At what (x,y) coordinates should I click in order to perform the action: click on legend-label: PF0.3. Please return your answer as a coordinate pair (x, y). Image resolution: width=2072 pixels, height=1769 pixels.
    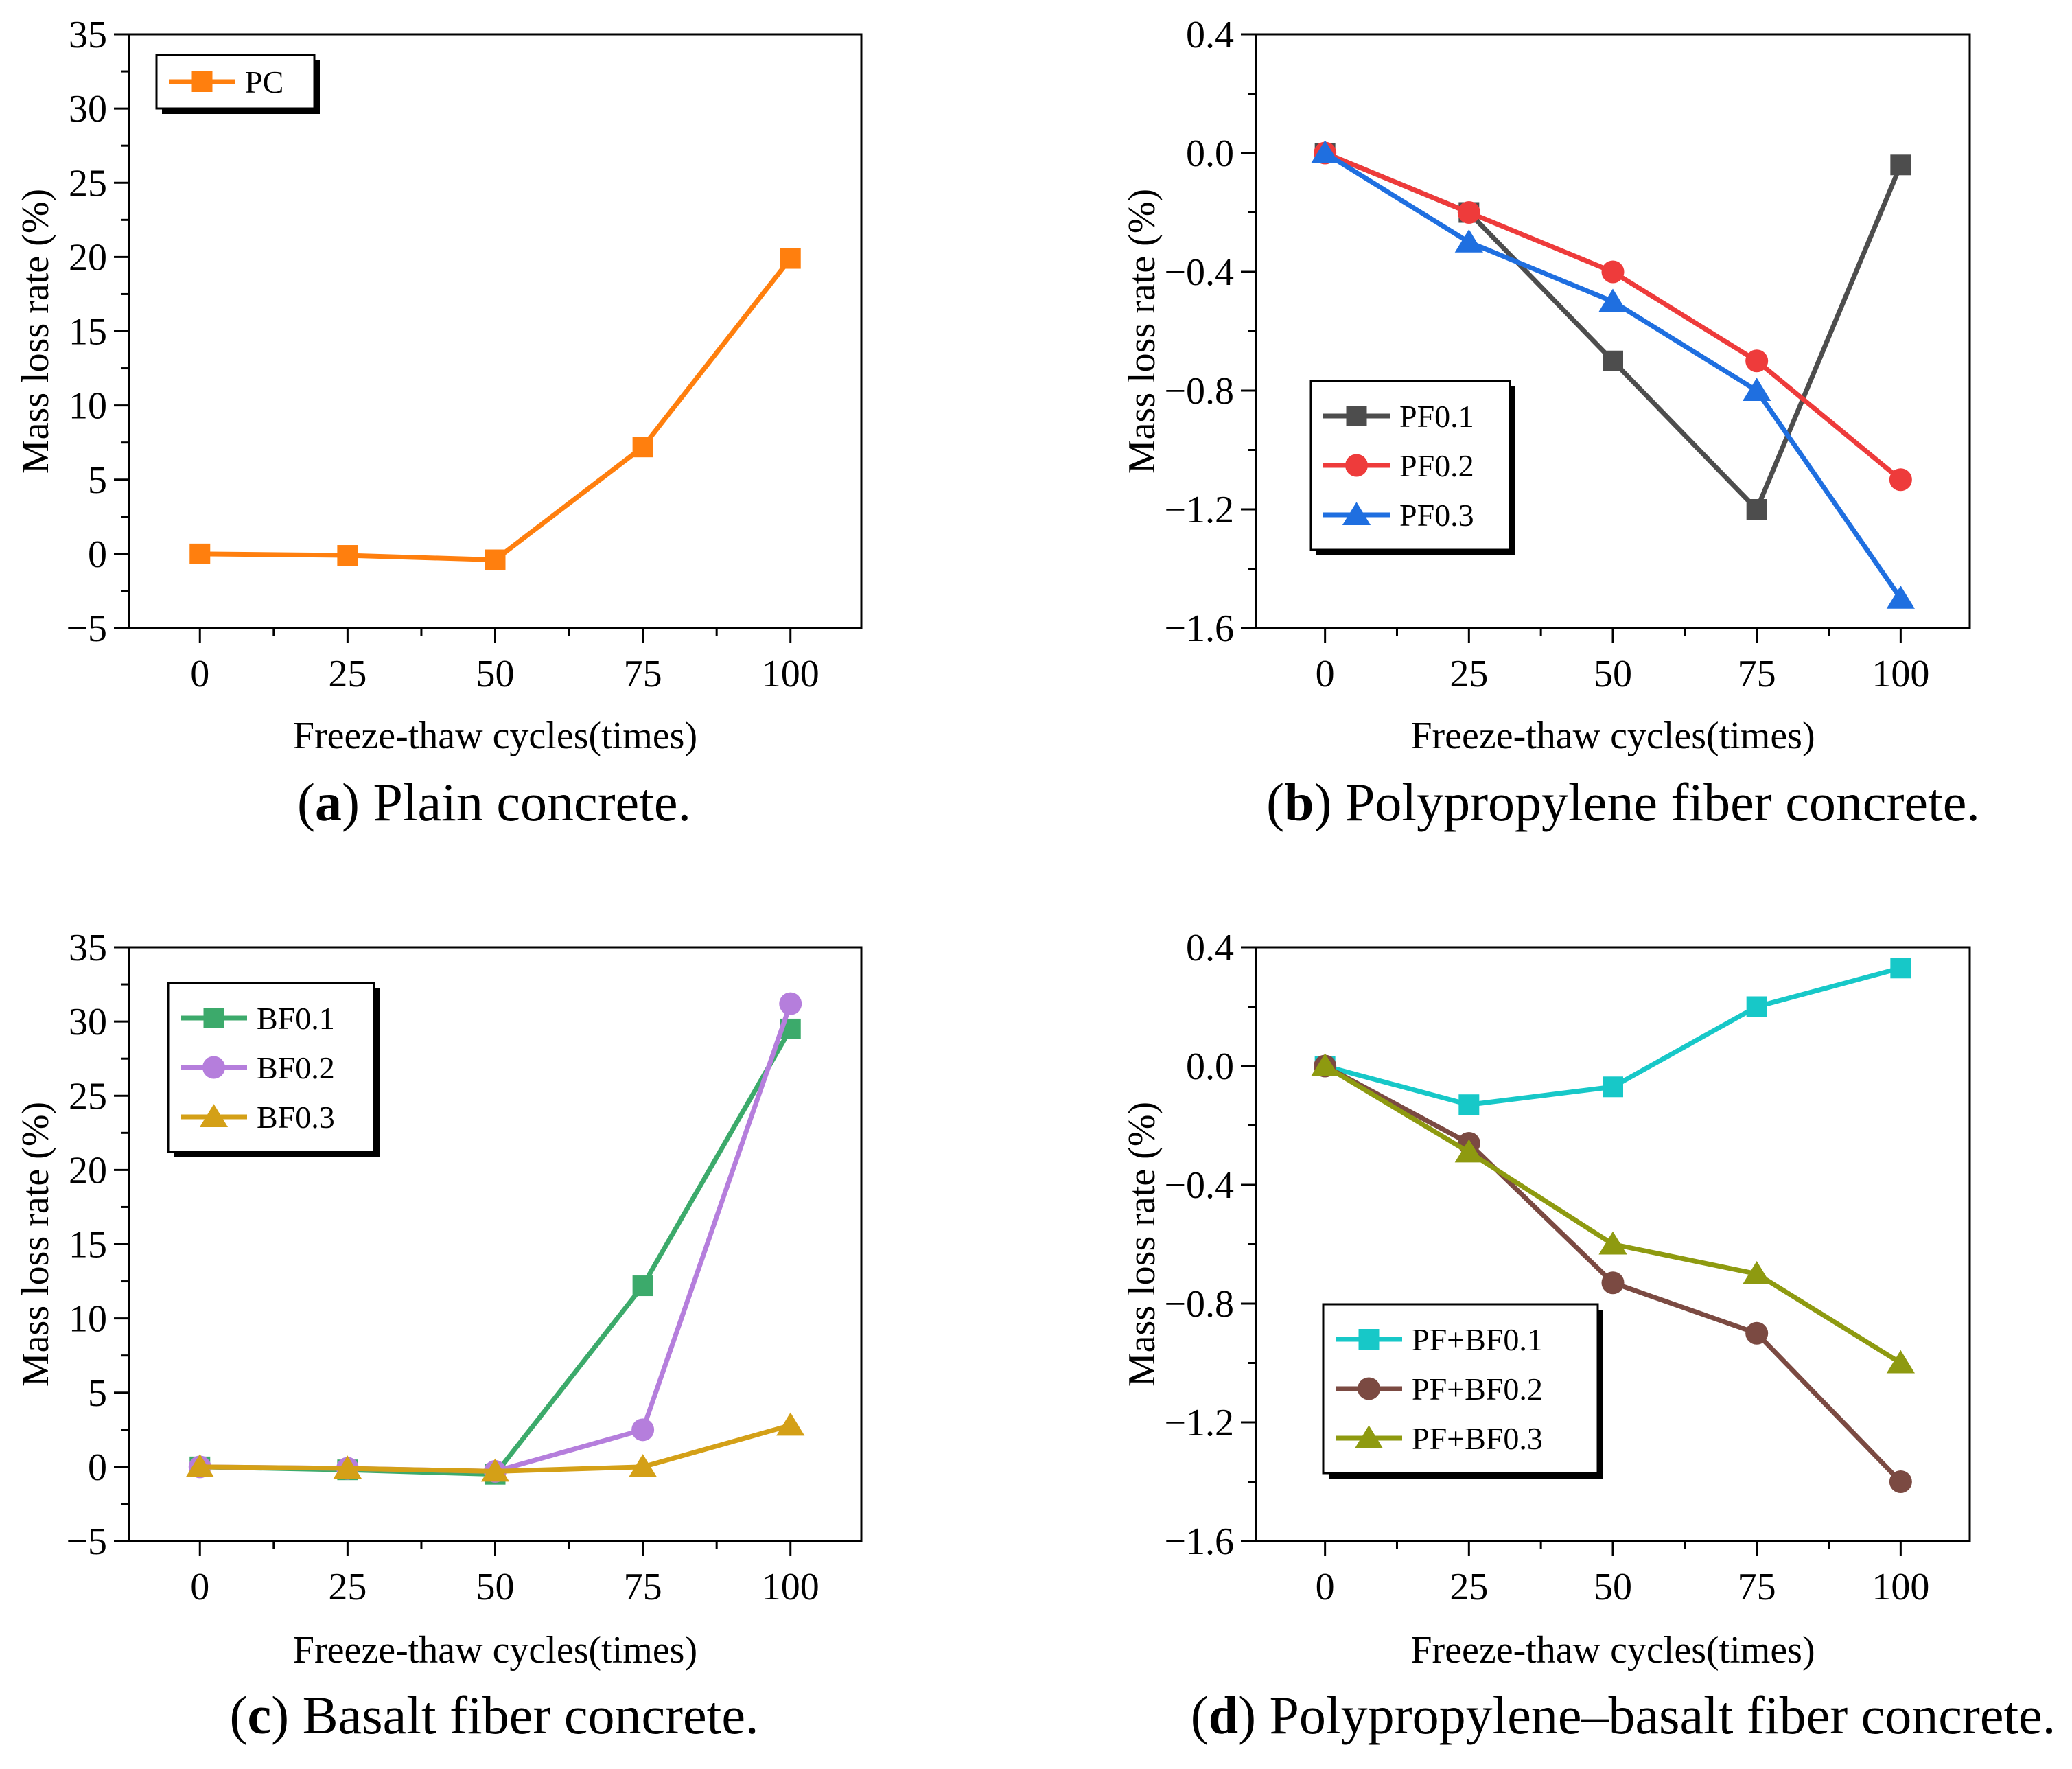
    Looking at the image, I should click on (1437, 515).